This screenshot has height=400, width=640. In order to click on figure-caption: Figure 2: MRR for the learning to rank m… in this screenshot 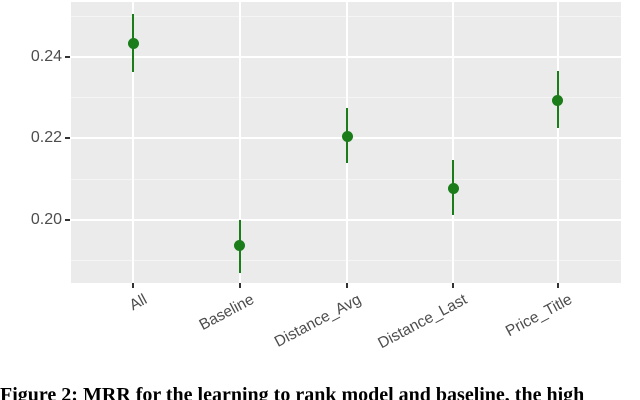, I will do `click(292, 392)`.